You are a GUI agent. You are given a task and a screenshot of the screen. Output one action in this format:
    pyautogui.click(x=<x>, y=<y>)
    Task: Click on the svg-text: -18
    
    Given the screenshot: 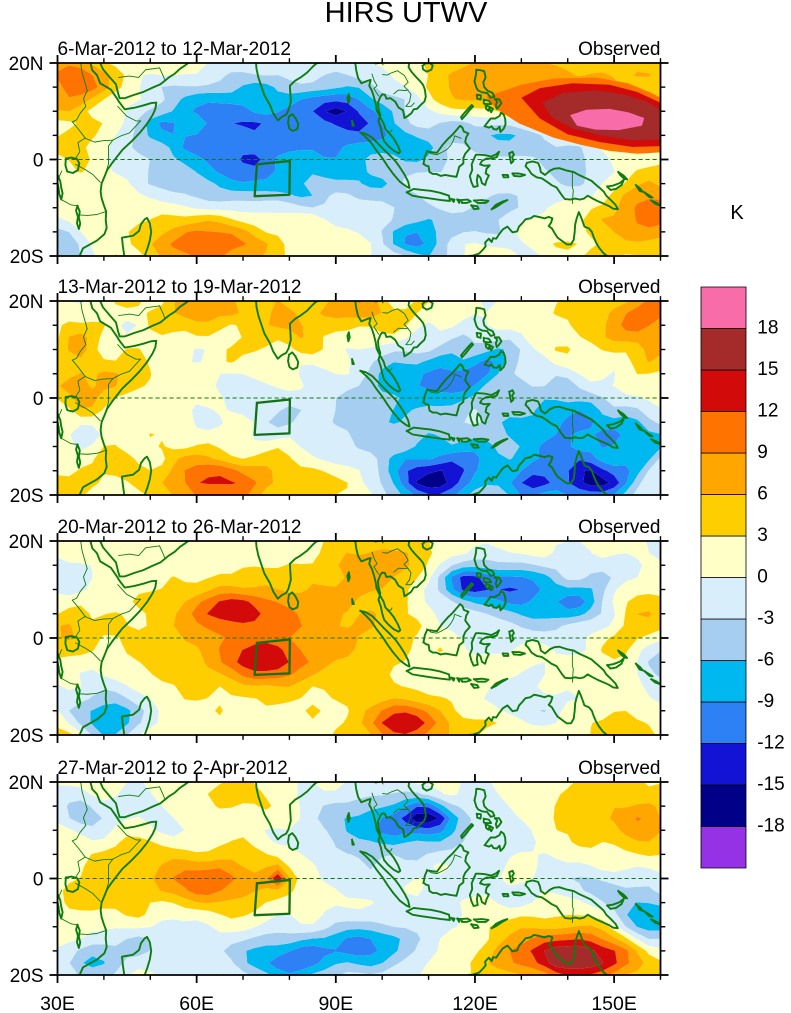 What is the action you would take?
    pyautogui.click(x=770, y=826)
    